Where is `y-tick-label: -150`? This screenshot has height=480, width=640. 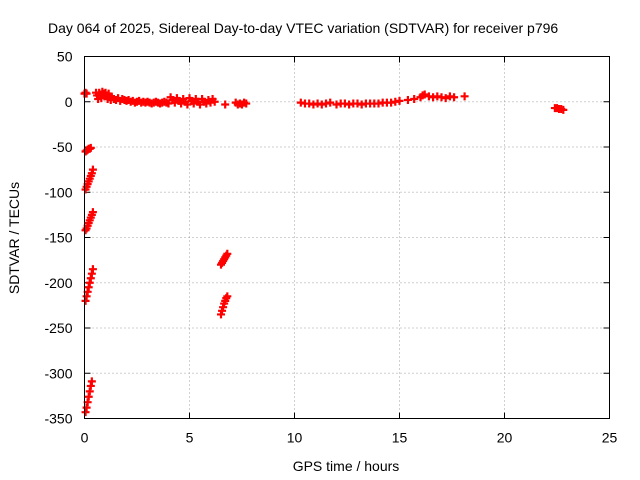
y-tick-label: -150 is located at coordinates (58, 238).